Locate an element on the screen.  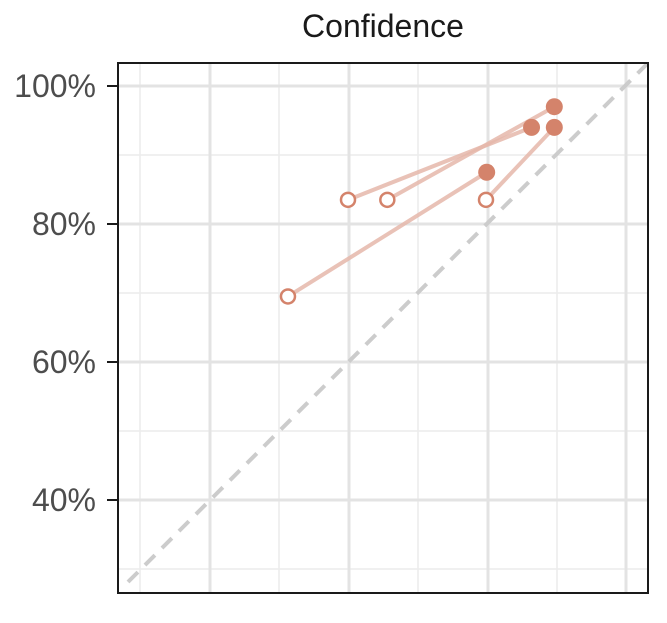
y-axis-labels: 40% 60% 80% 100% is located at coordinates (55, 293).